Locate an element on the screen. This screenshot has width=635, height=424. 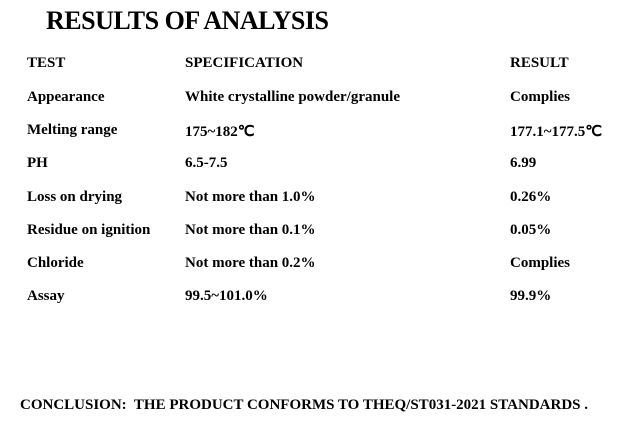
table-cell: Assay is located at coordinates (46, 296).